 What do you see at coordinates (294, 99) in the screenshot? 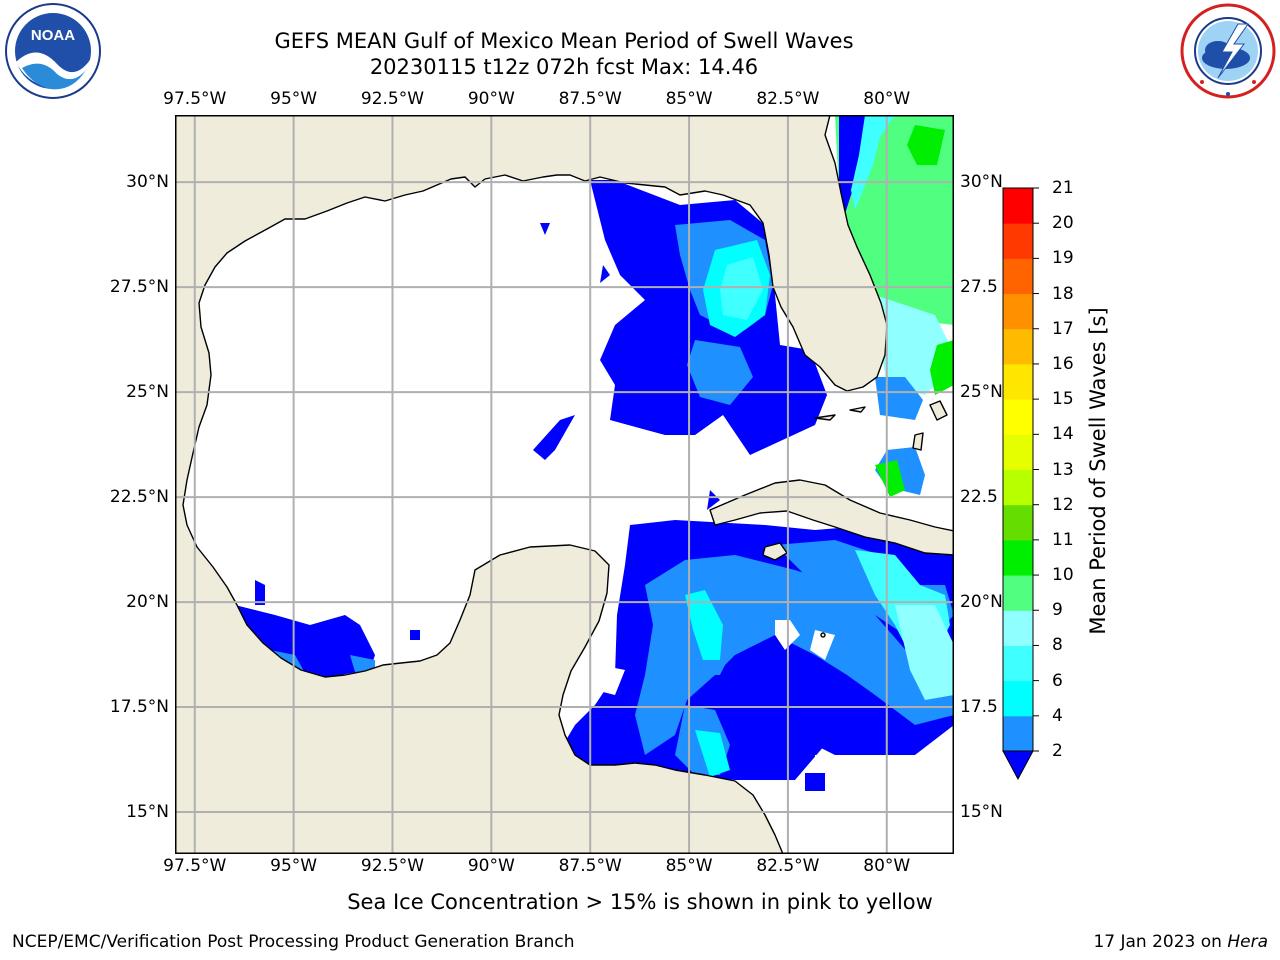
I see `lon-tick-top: 95°W` at bounding box center [294, 99].